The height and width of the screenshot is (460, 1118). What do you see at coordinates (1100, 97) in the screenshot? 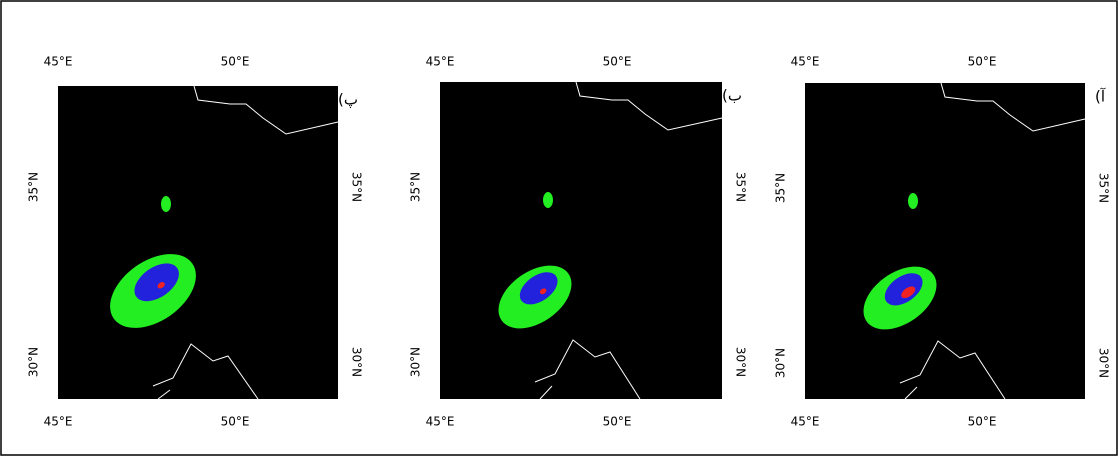
I see `panel-label: (آ` at bounding box center [1100, 97].